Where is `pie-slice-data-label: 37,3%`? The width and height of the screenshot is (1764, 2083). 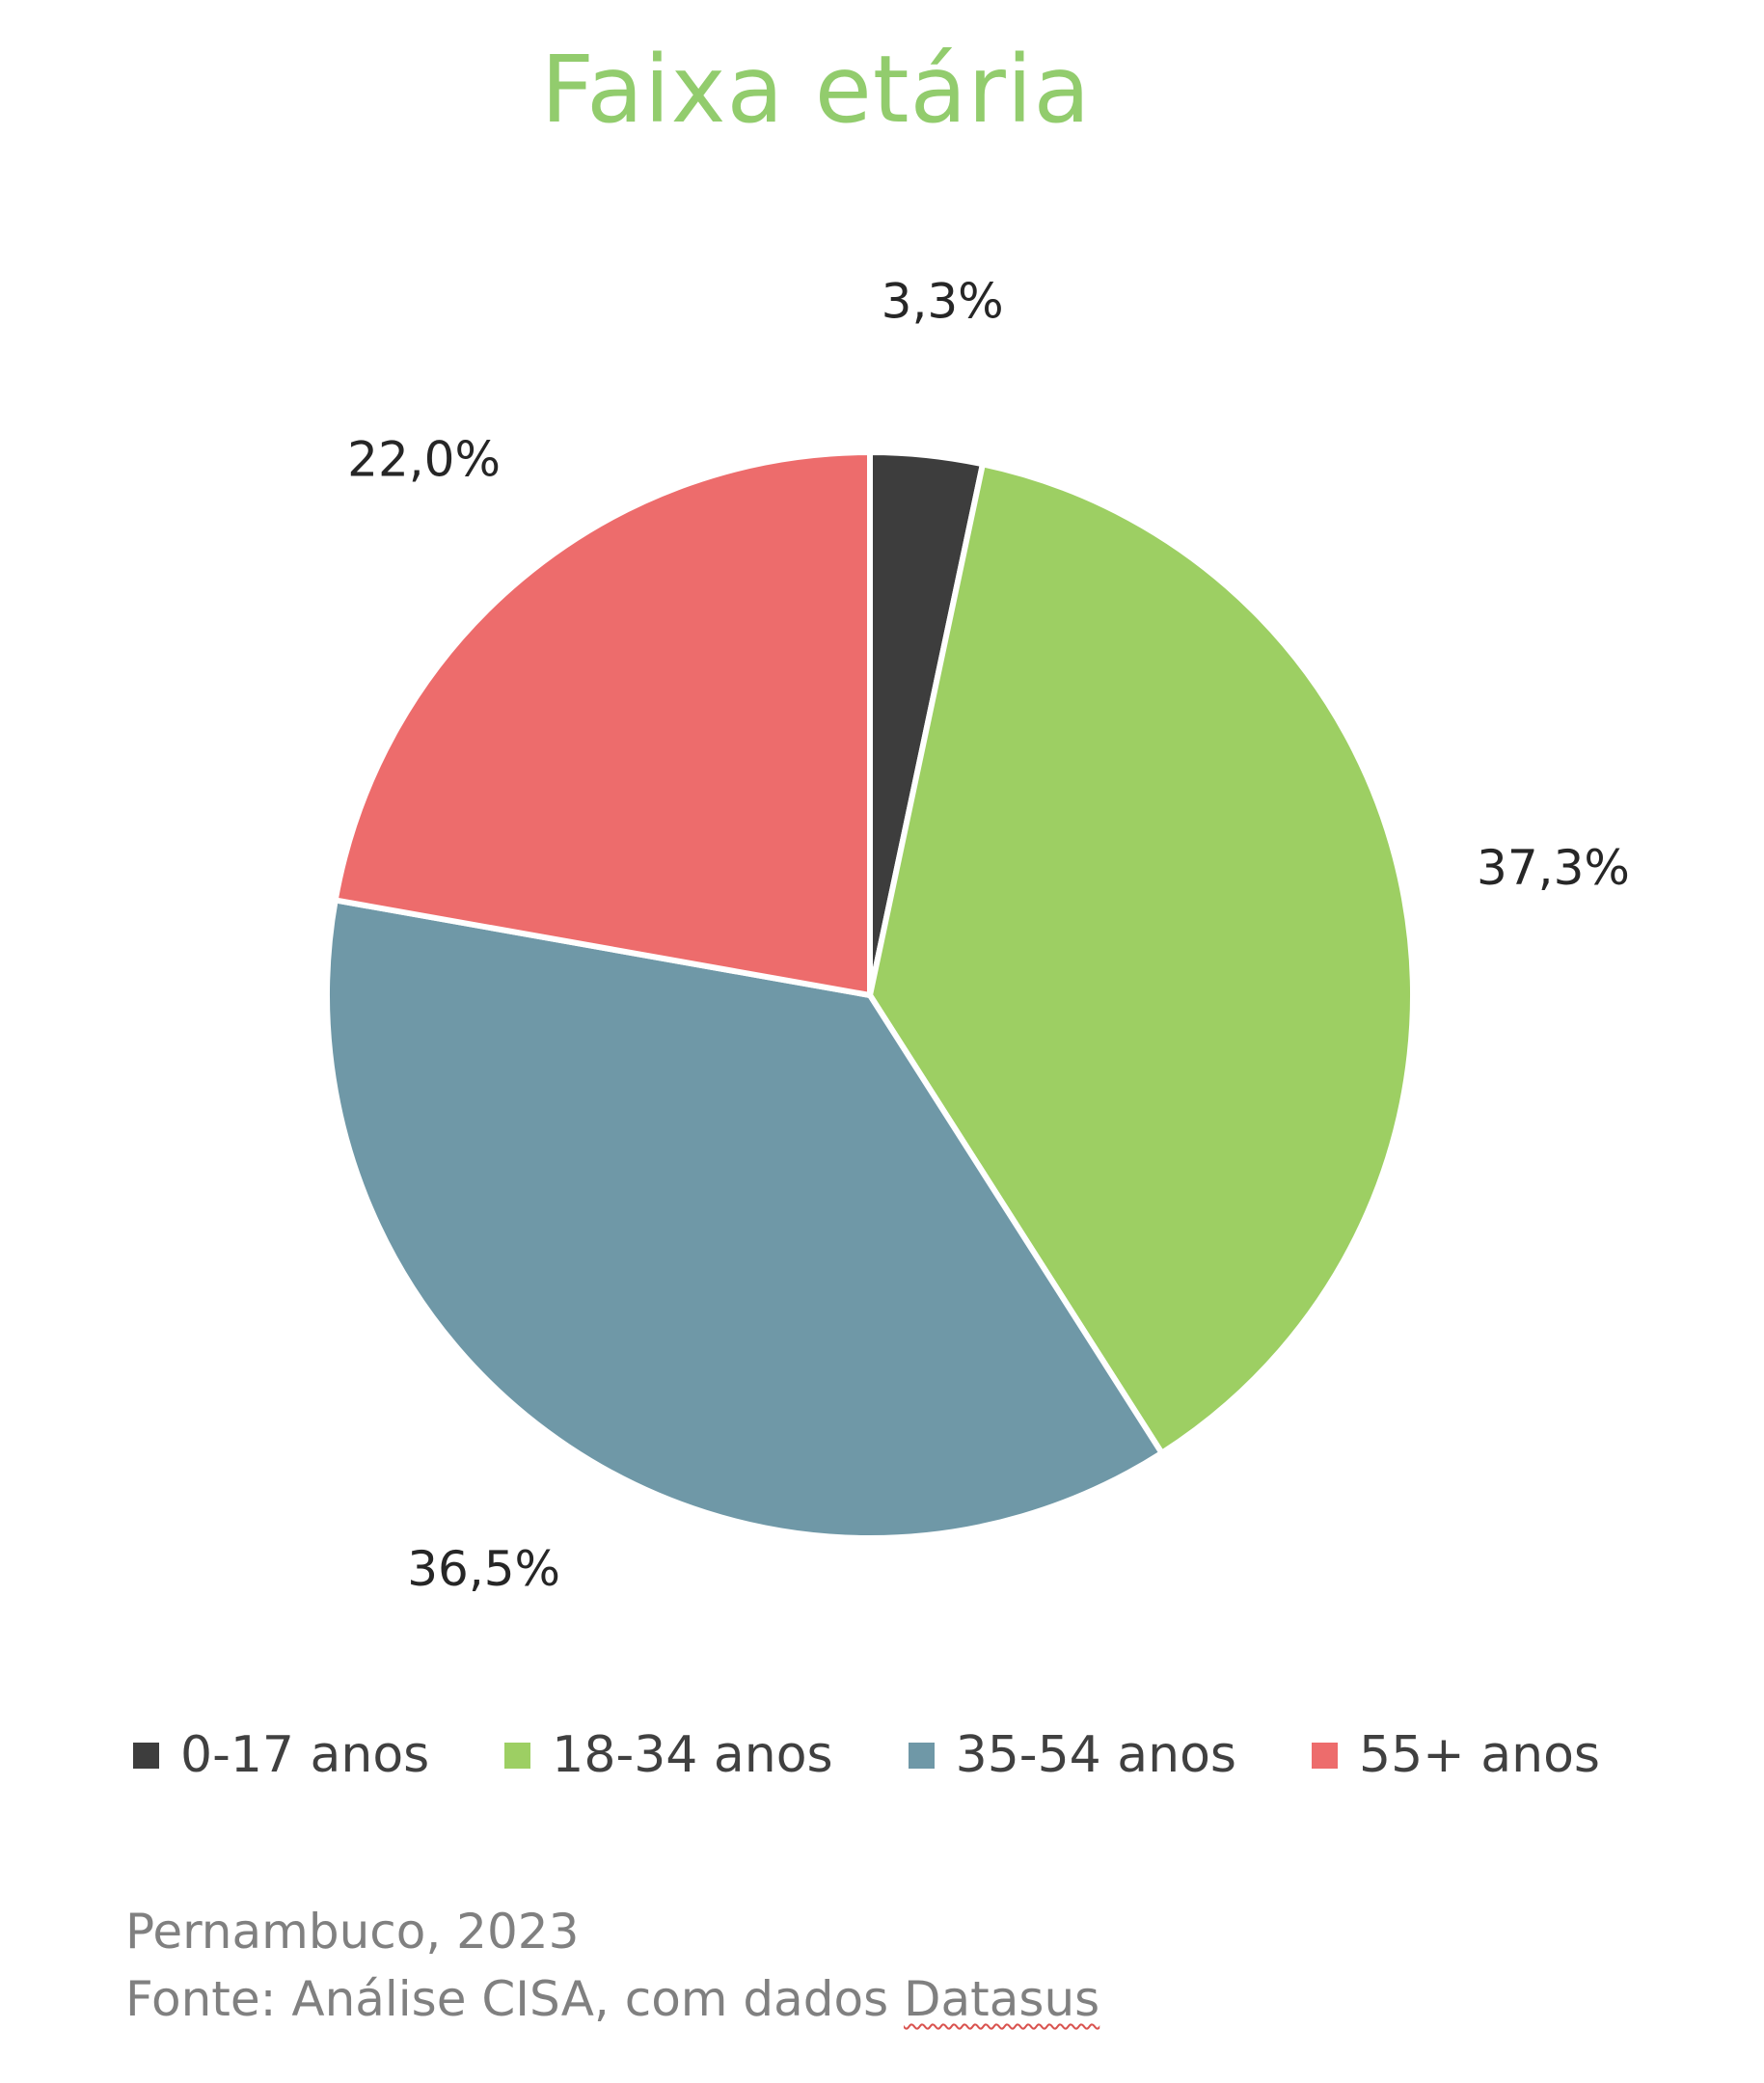
pie-slice-data-label: 37,3% is located at coordinates (1553, 868).